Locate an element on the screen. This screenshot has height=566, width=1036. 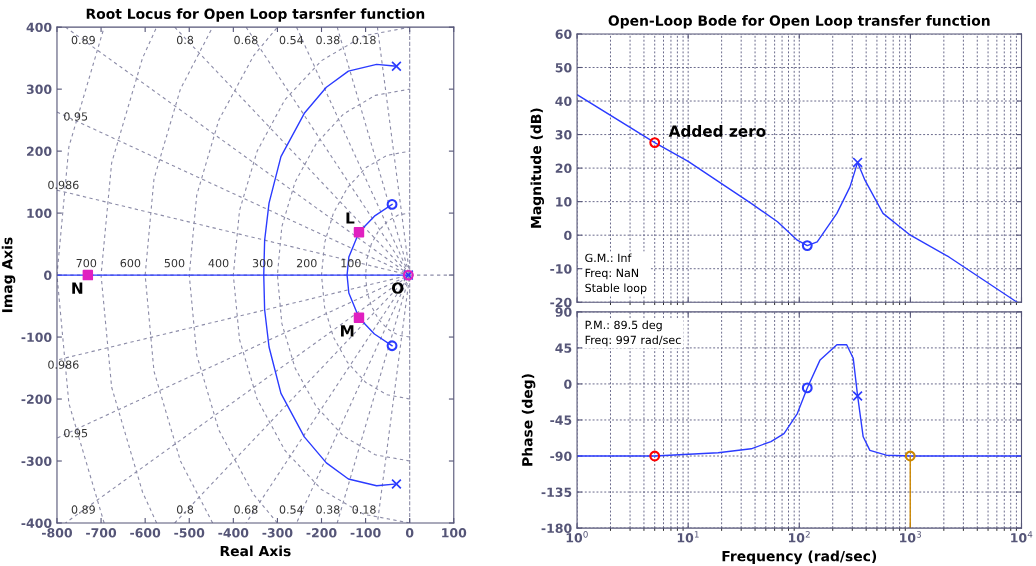
annotation: 500 is located at coordinates (174, 263).